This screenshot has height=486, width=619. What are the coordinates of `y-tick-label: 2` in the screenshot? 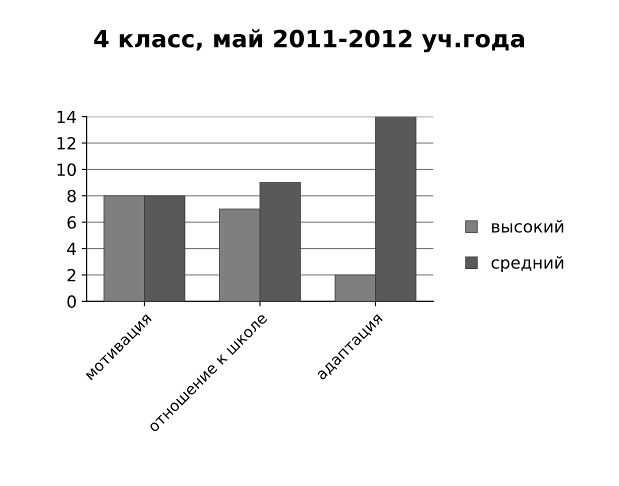 It's located at (72, 275).